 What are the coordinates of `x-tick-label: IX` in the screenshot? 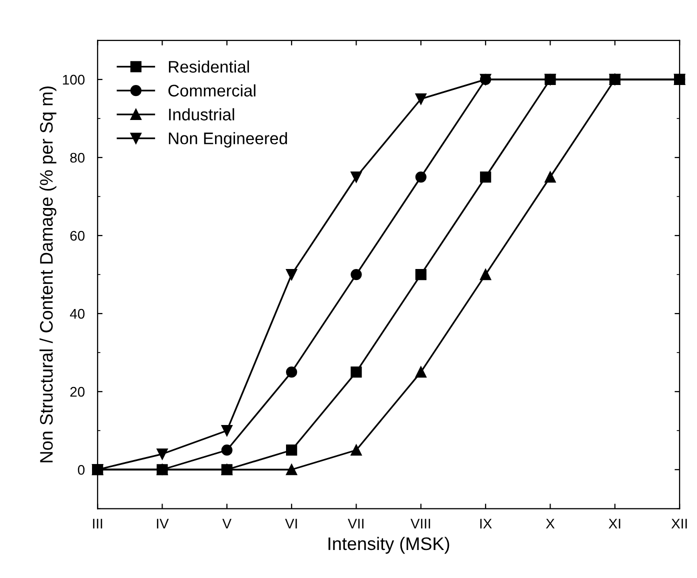 It's located at (486, 523).